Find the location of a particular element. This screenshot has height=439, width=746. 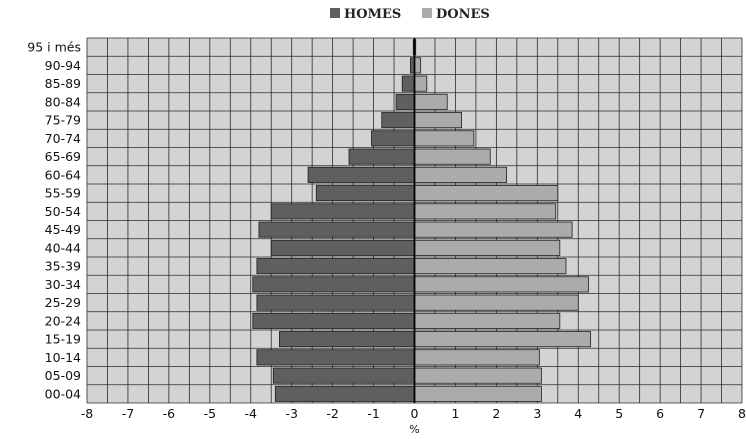

x-tick-label: -2 is located at coordinates (332, 413).